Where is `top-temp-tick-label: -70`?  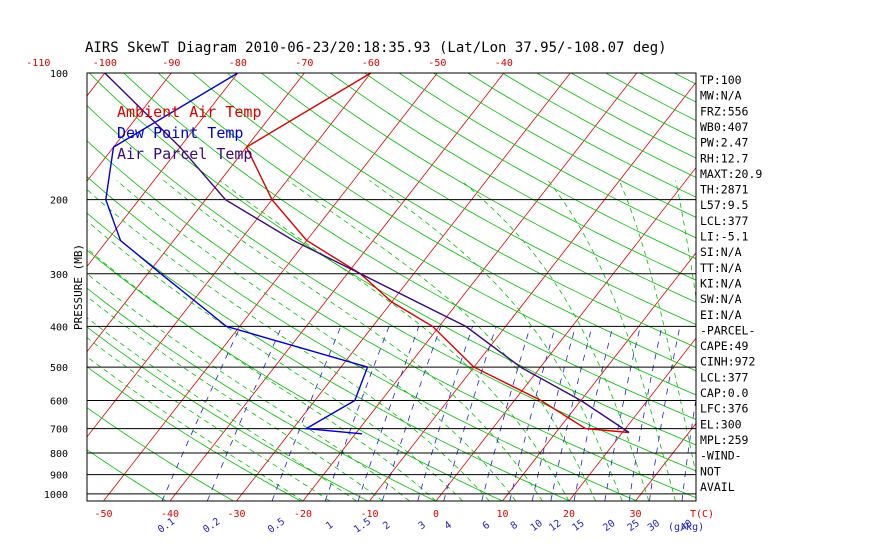
top-temp-tick-label: -70 is located at coordinates (304, 63).